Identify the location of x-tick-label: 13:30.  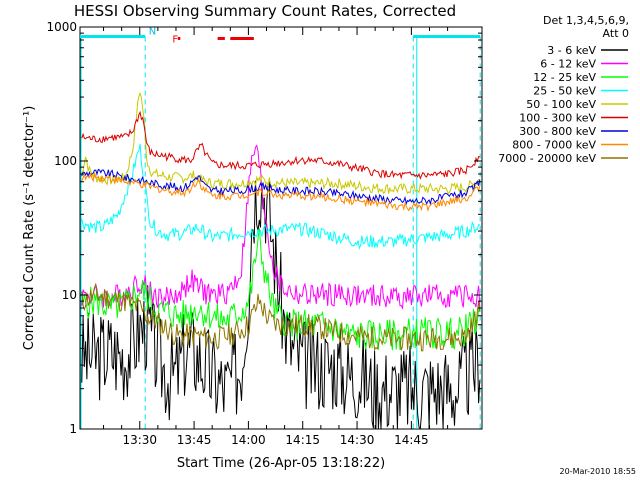
(139, 440).